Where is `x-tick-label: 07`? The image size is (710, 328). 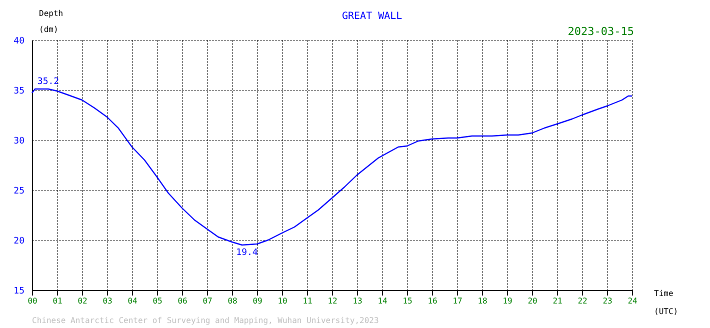
x-tick-label: 07 is located at coordinates (207, 301).